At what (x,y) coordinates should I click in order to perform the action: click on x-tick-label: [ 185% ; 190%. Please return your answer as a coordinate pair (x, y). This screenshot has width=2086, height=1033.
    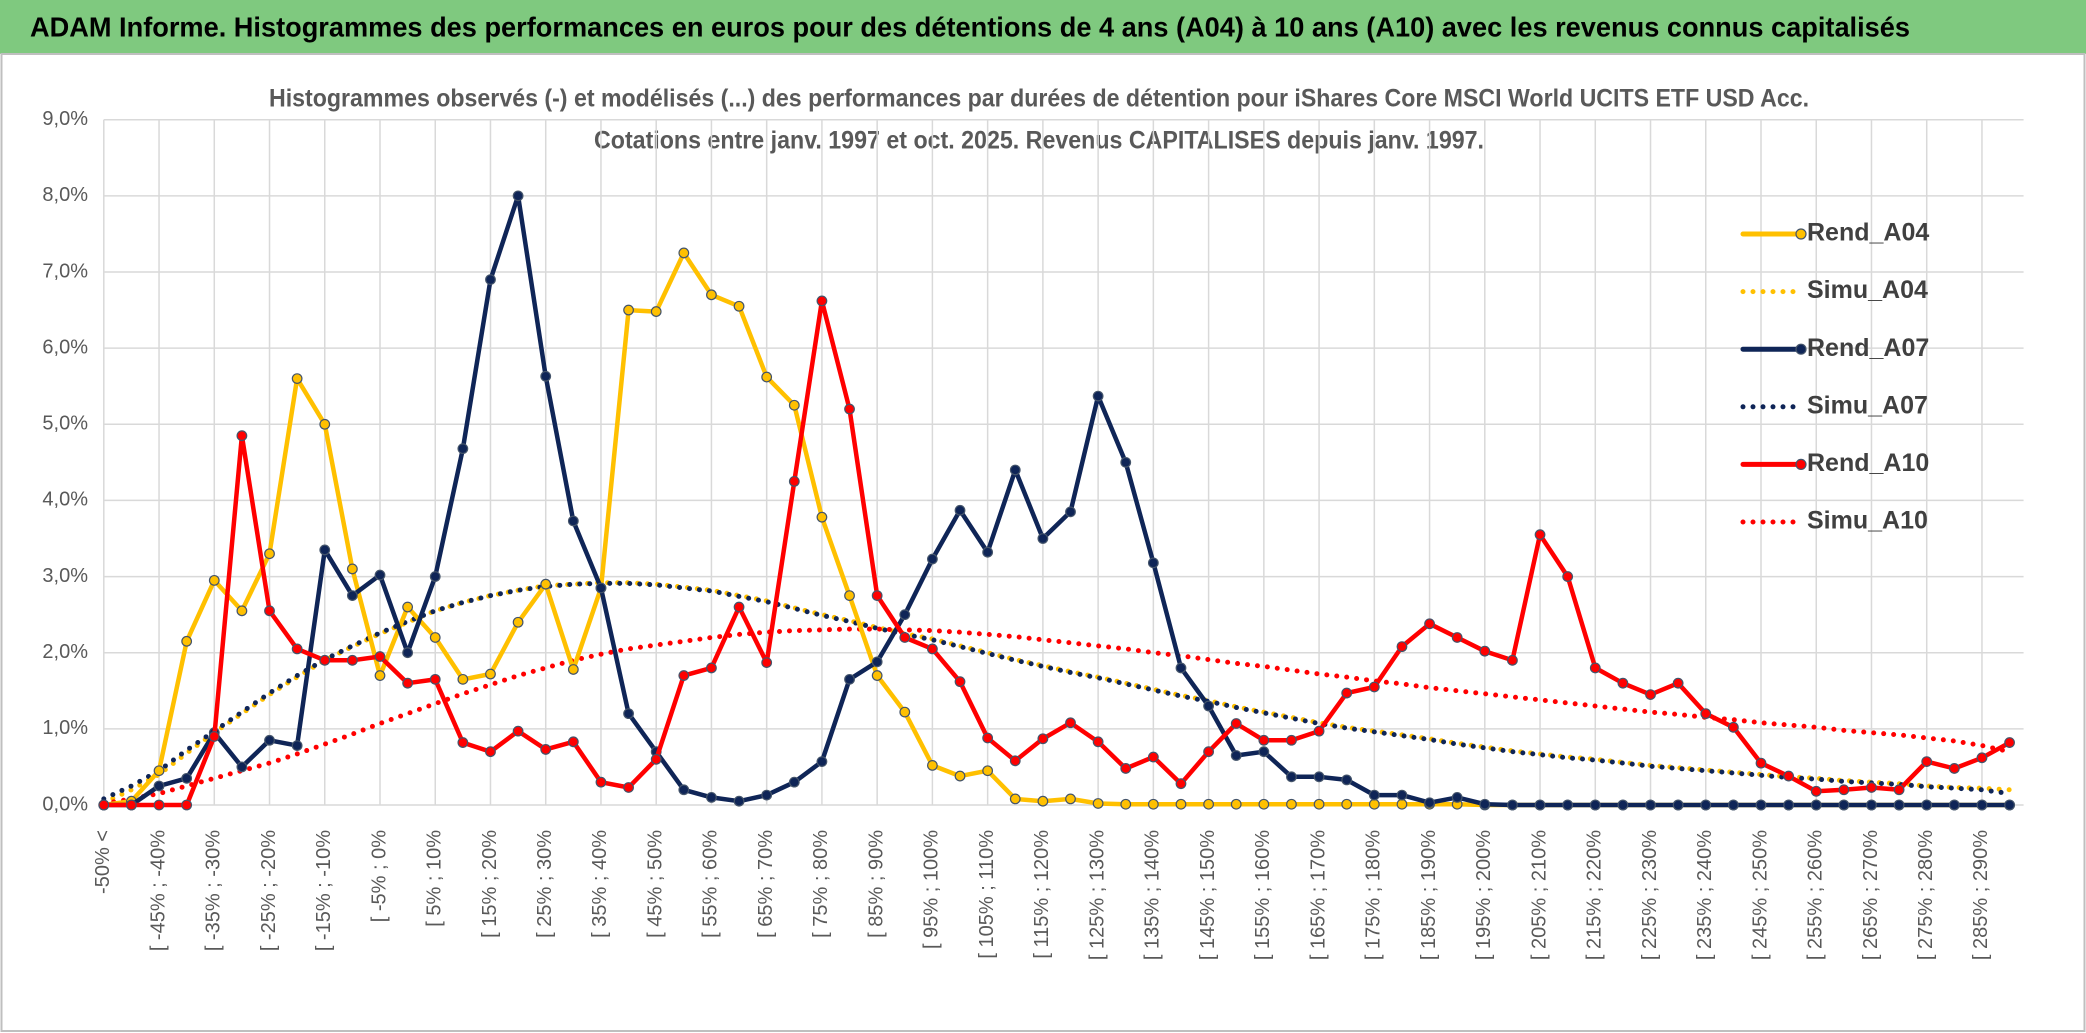
    Looking at the image, I should click on (1429, 895).